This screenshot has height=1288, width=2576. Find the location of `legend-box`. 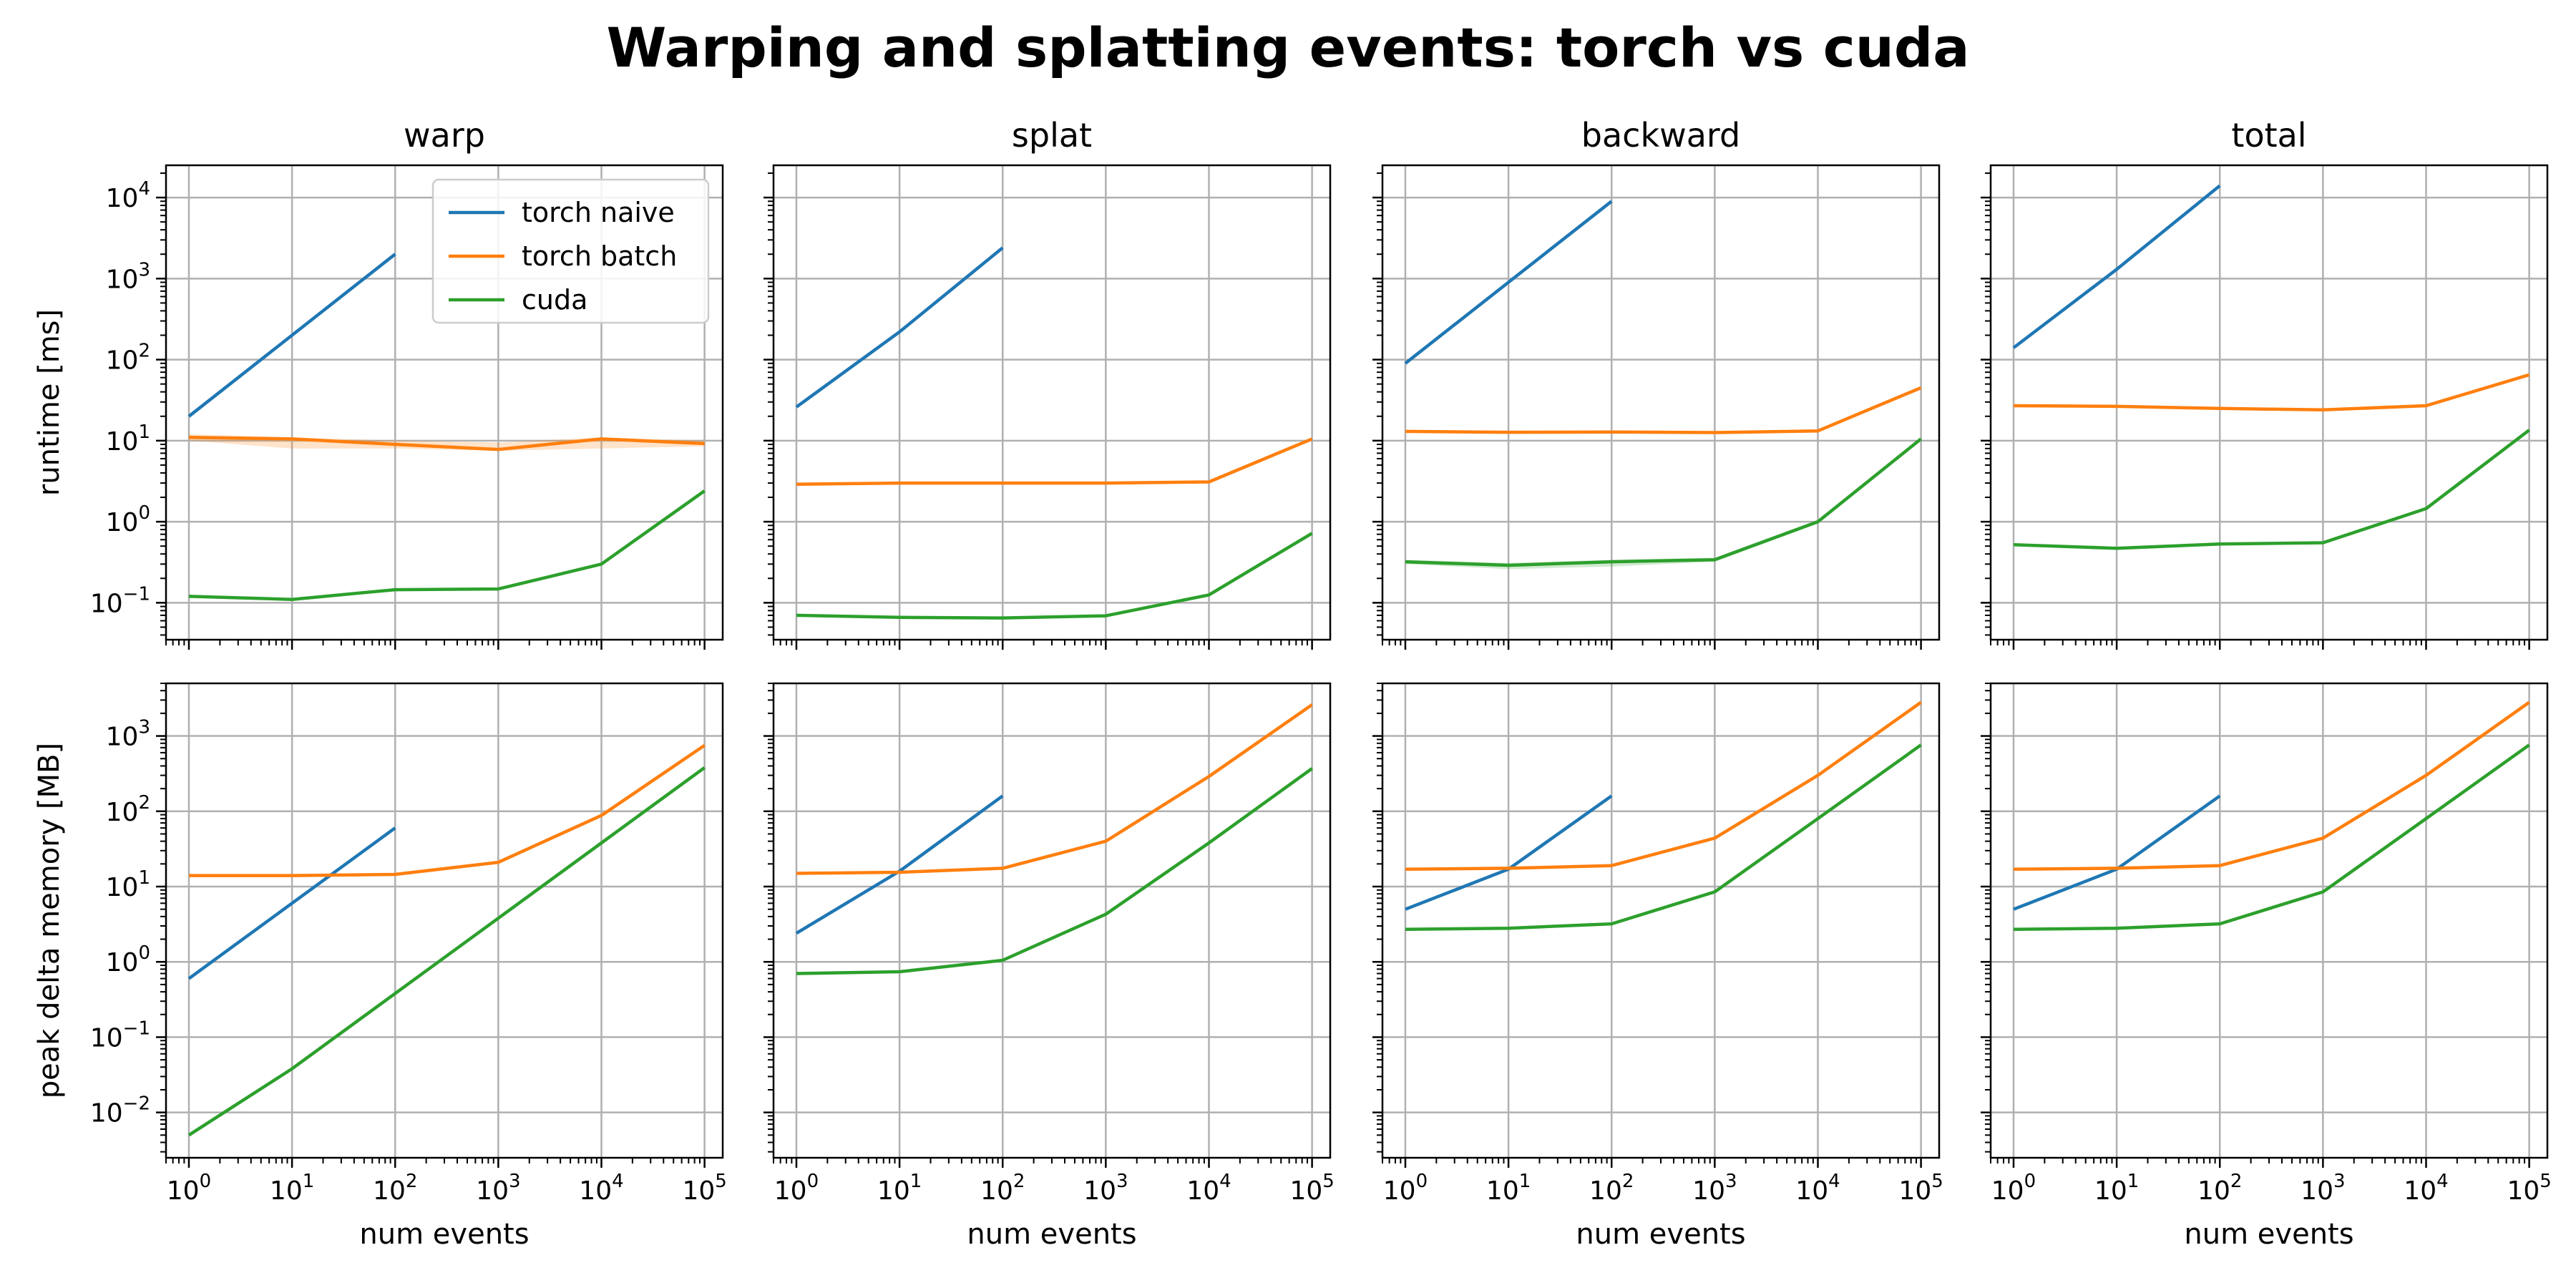

legend-box is located at coordinates (570, 251).